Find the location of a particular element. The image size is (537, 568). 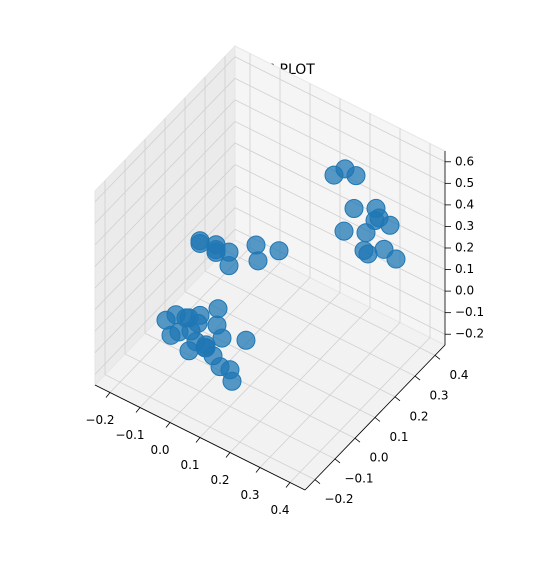

y-axis is located at coordinates (375, 417).